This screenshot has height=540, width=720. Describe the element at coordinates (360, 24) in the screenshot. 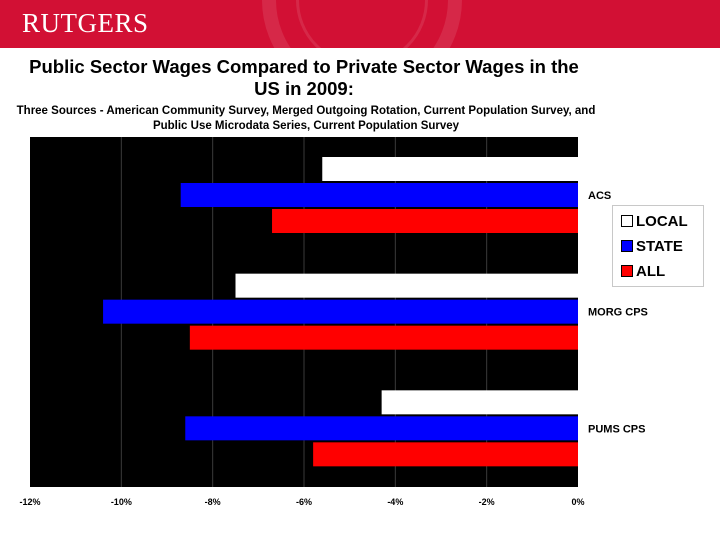

I see `header-banner: RUTGERS` at that location.